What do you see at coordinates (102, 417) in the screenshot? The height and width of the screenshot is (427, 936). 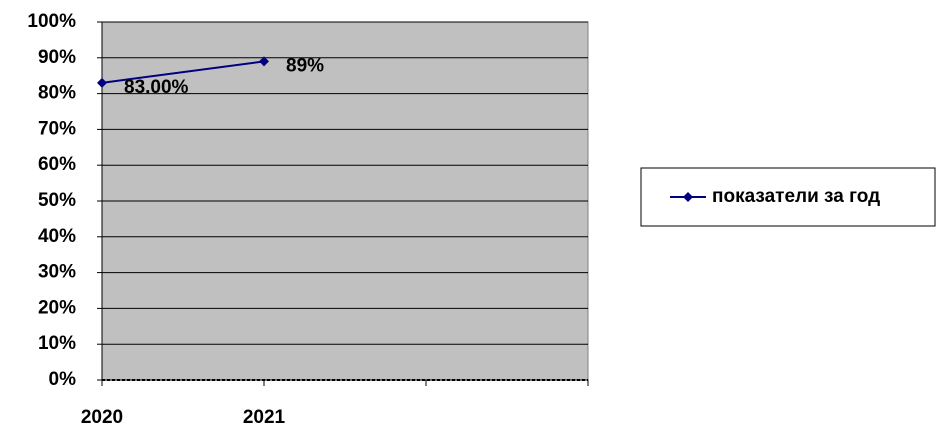 I see `x-tick-label: 2020` at bounding box center [102, 417].